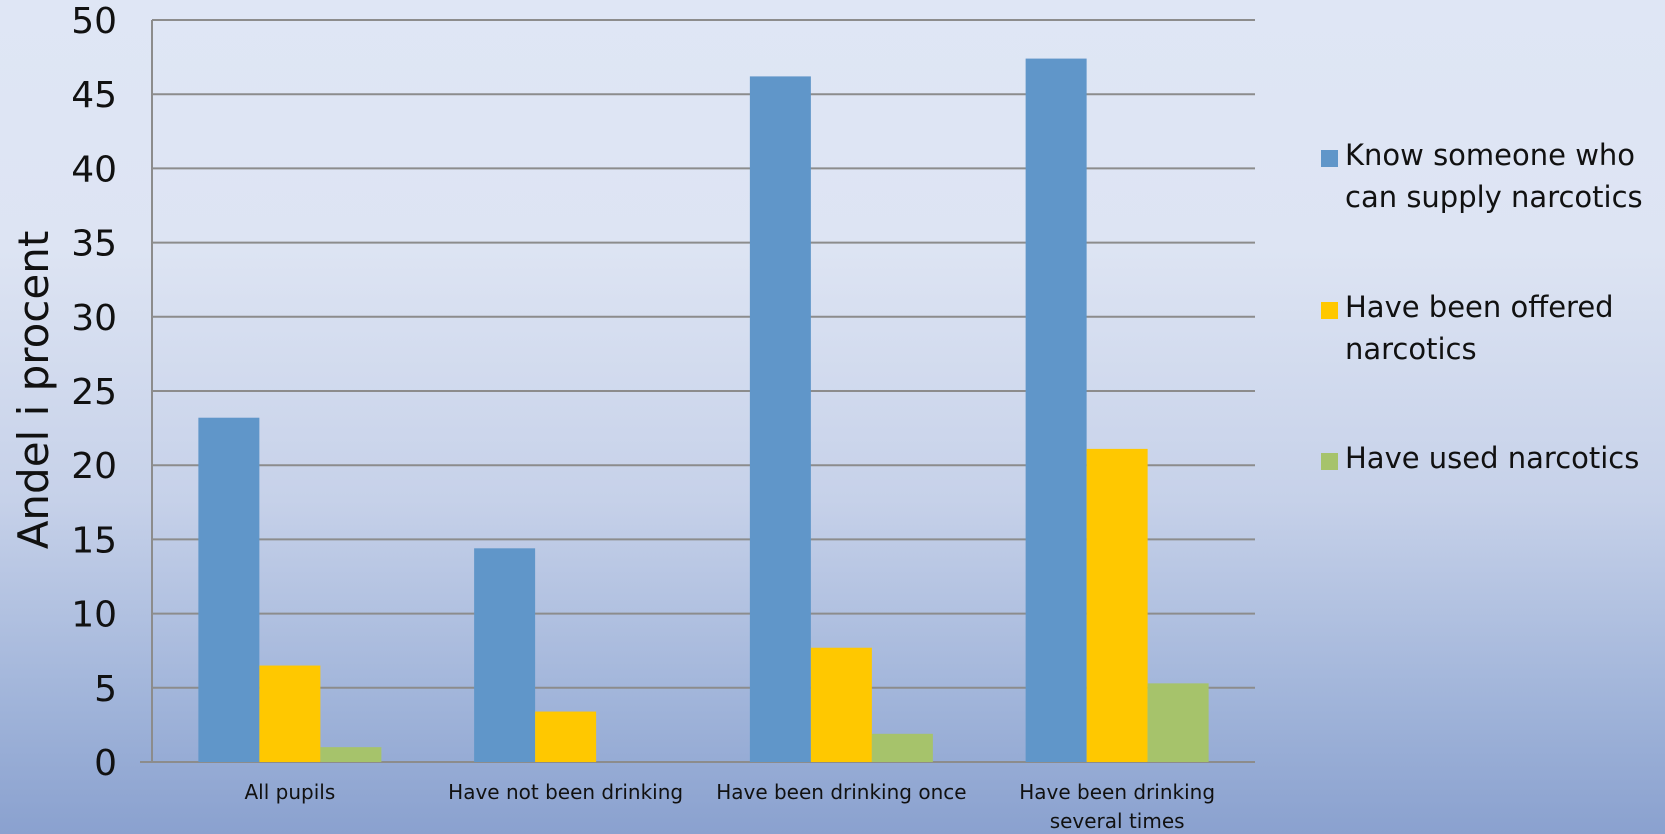 This screenshot has width=1665, height=834. Describe the element at coordinates (351, 754) in the screenshot. I see `bar-series2-cat0` at that location.